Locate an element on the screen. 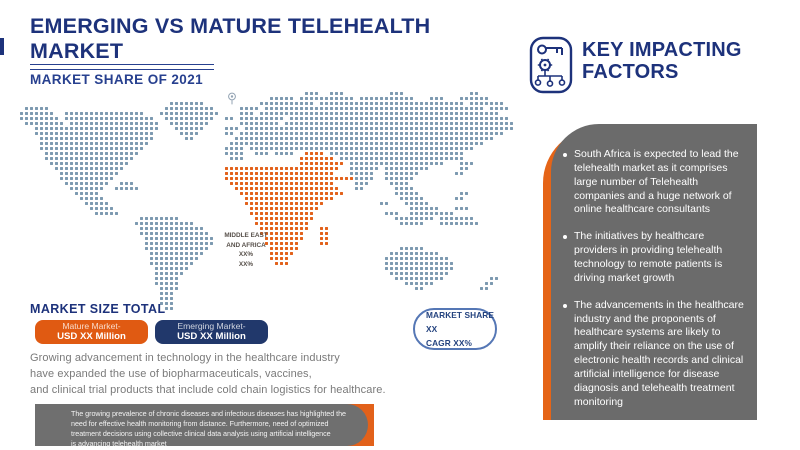 Image resolution: width=800 pixels, height=450 pixels. page-title: EMERGING VS MATURE TELEHEALTH MARKET is located at coordinates (230, 38).